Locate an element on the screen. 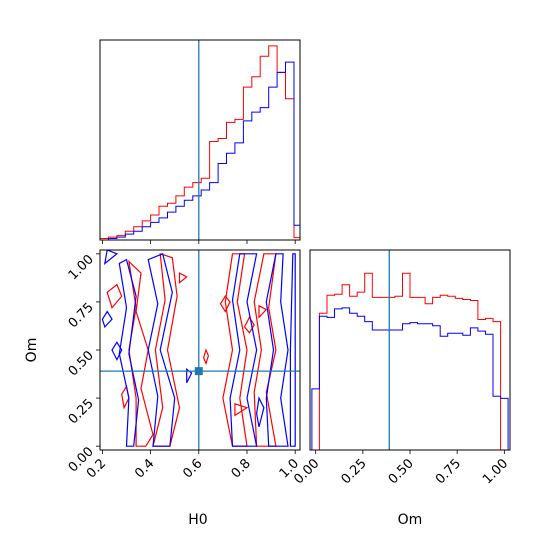  h0-hist-red-series is located at coordinates (200, 142).